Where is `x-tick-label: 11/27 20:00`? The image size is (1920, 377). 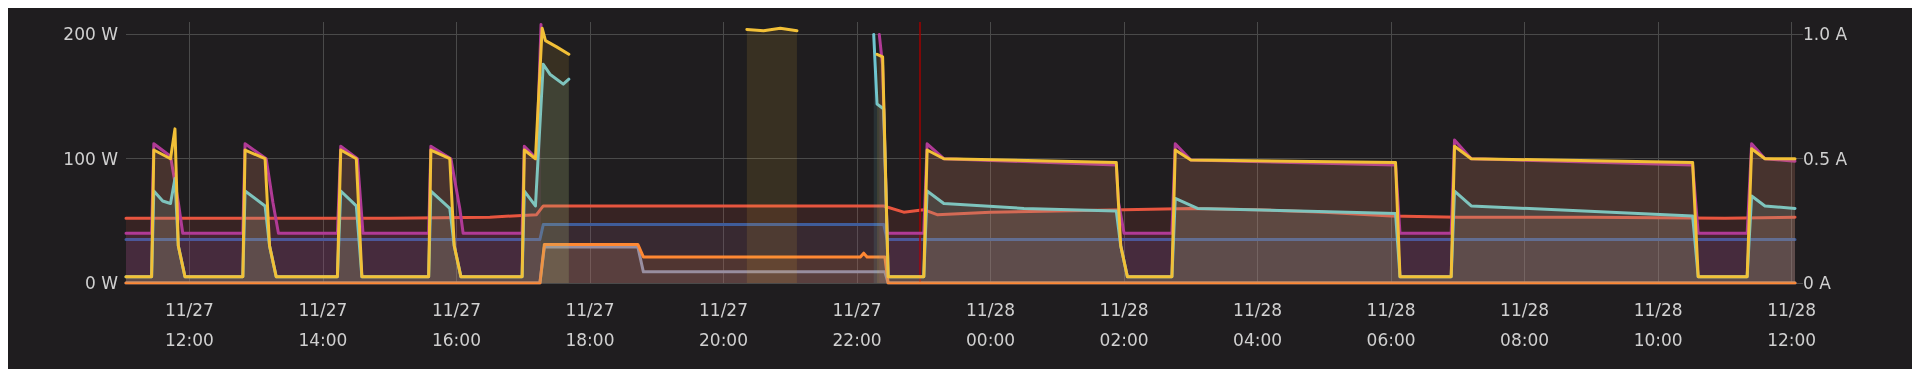
x-tick-label: 11/27 20:00 is located at coordinates (723, 325).